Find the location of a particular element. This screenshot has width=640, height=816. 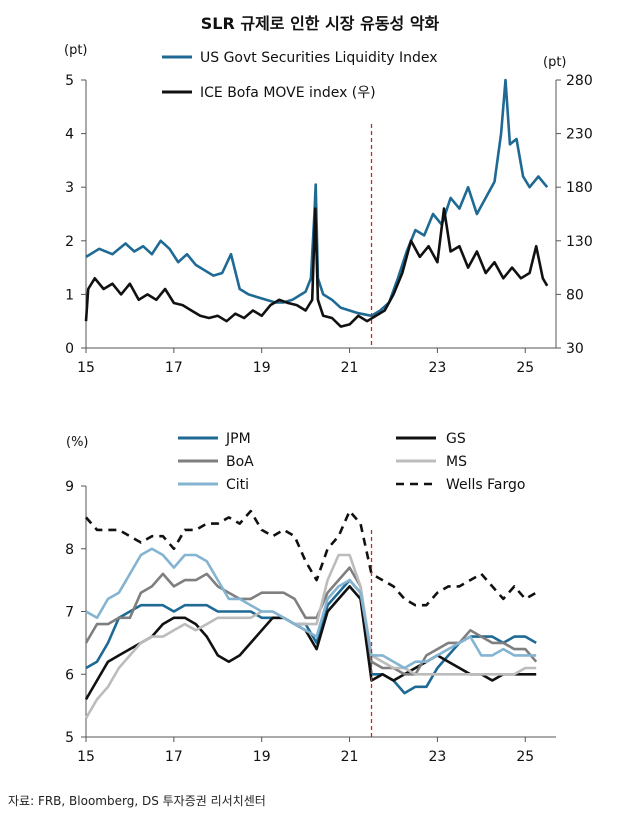

series-line-citi is located at coordinates (311, 608).